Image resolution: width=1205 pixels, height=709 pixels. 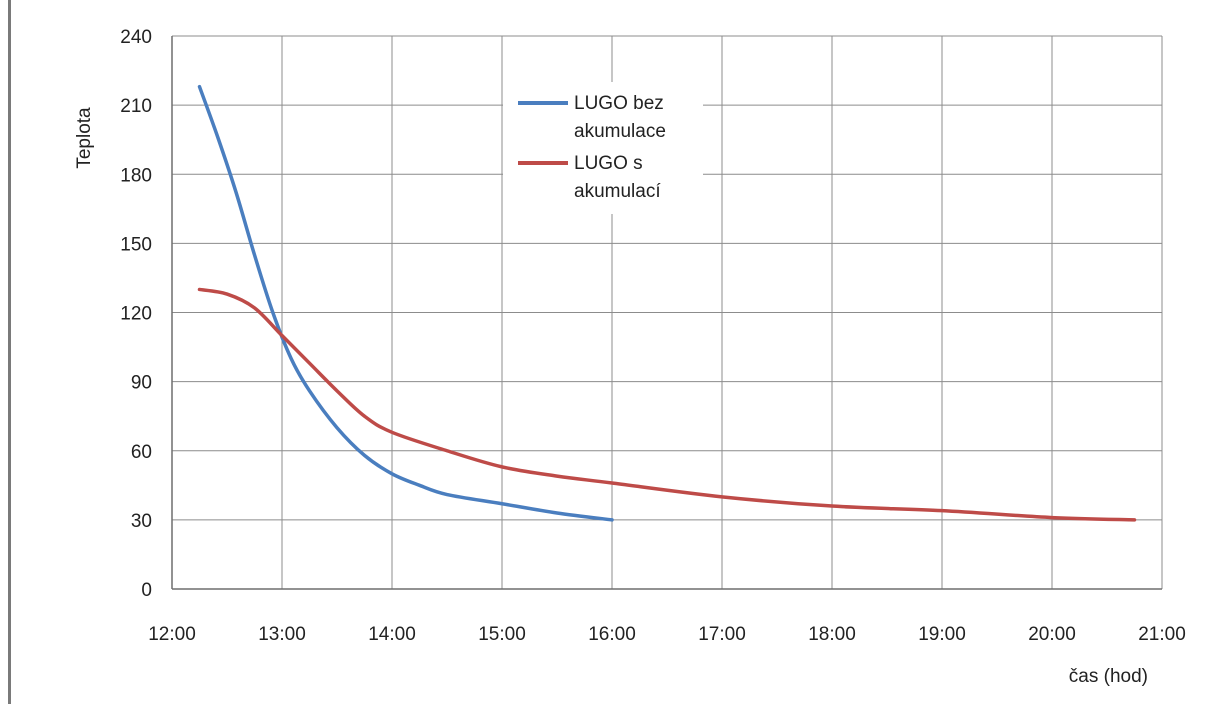 What do you see at coordinates (1108, 676) in the screenshot?
I see `x-axis-label: čas (hod)` at bounding box center [1108, 676].